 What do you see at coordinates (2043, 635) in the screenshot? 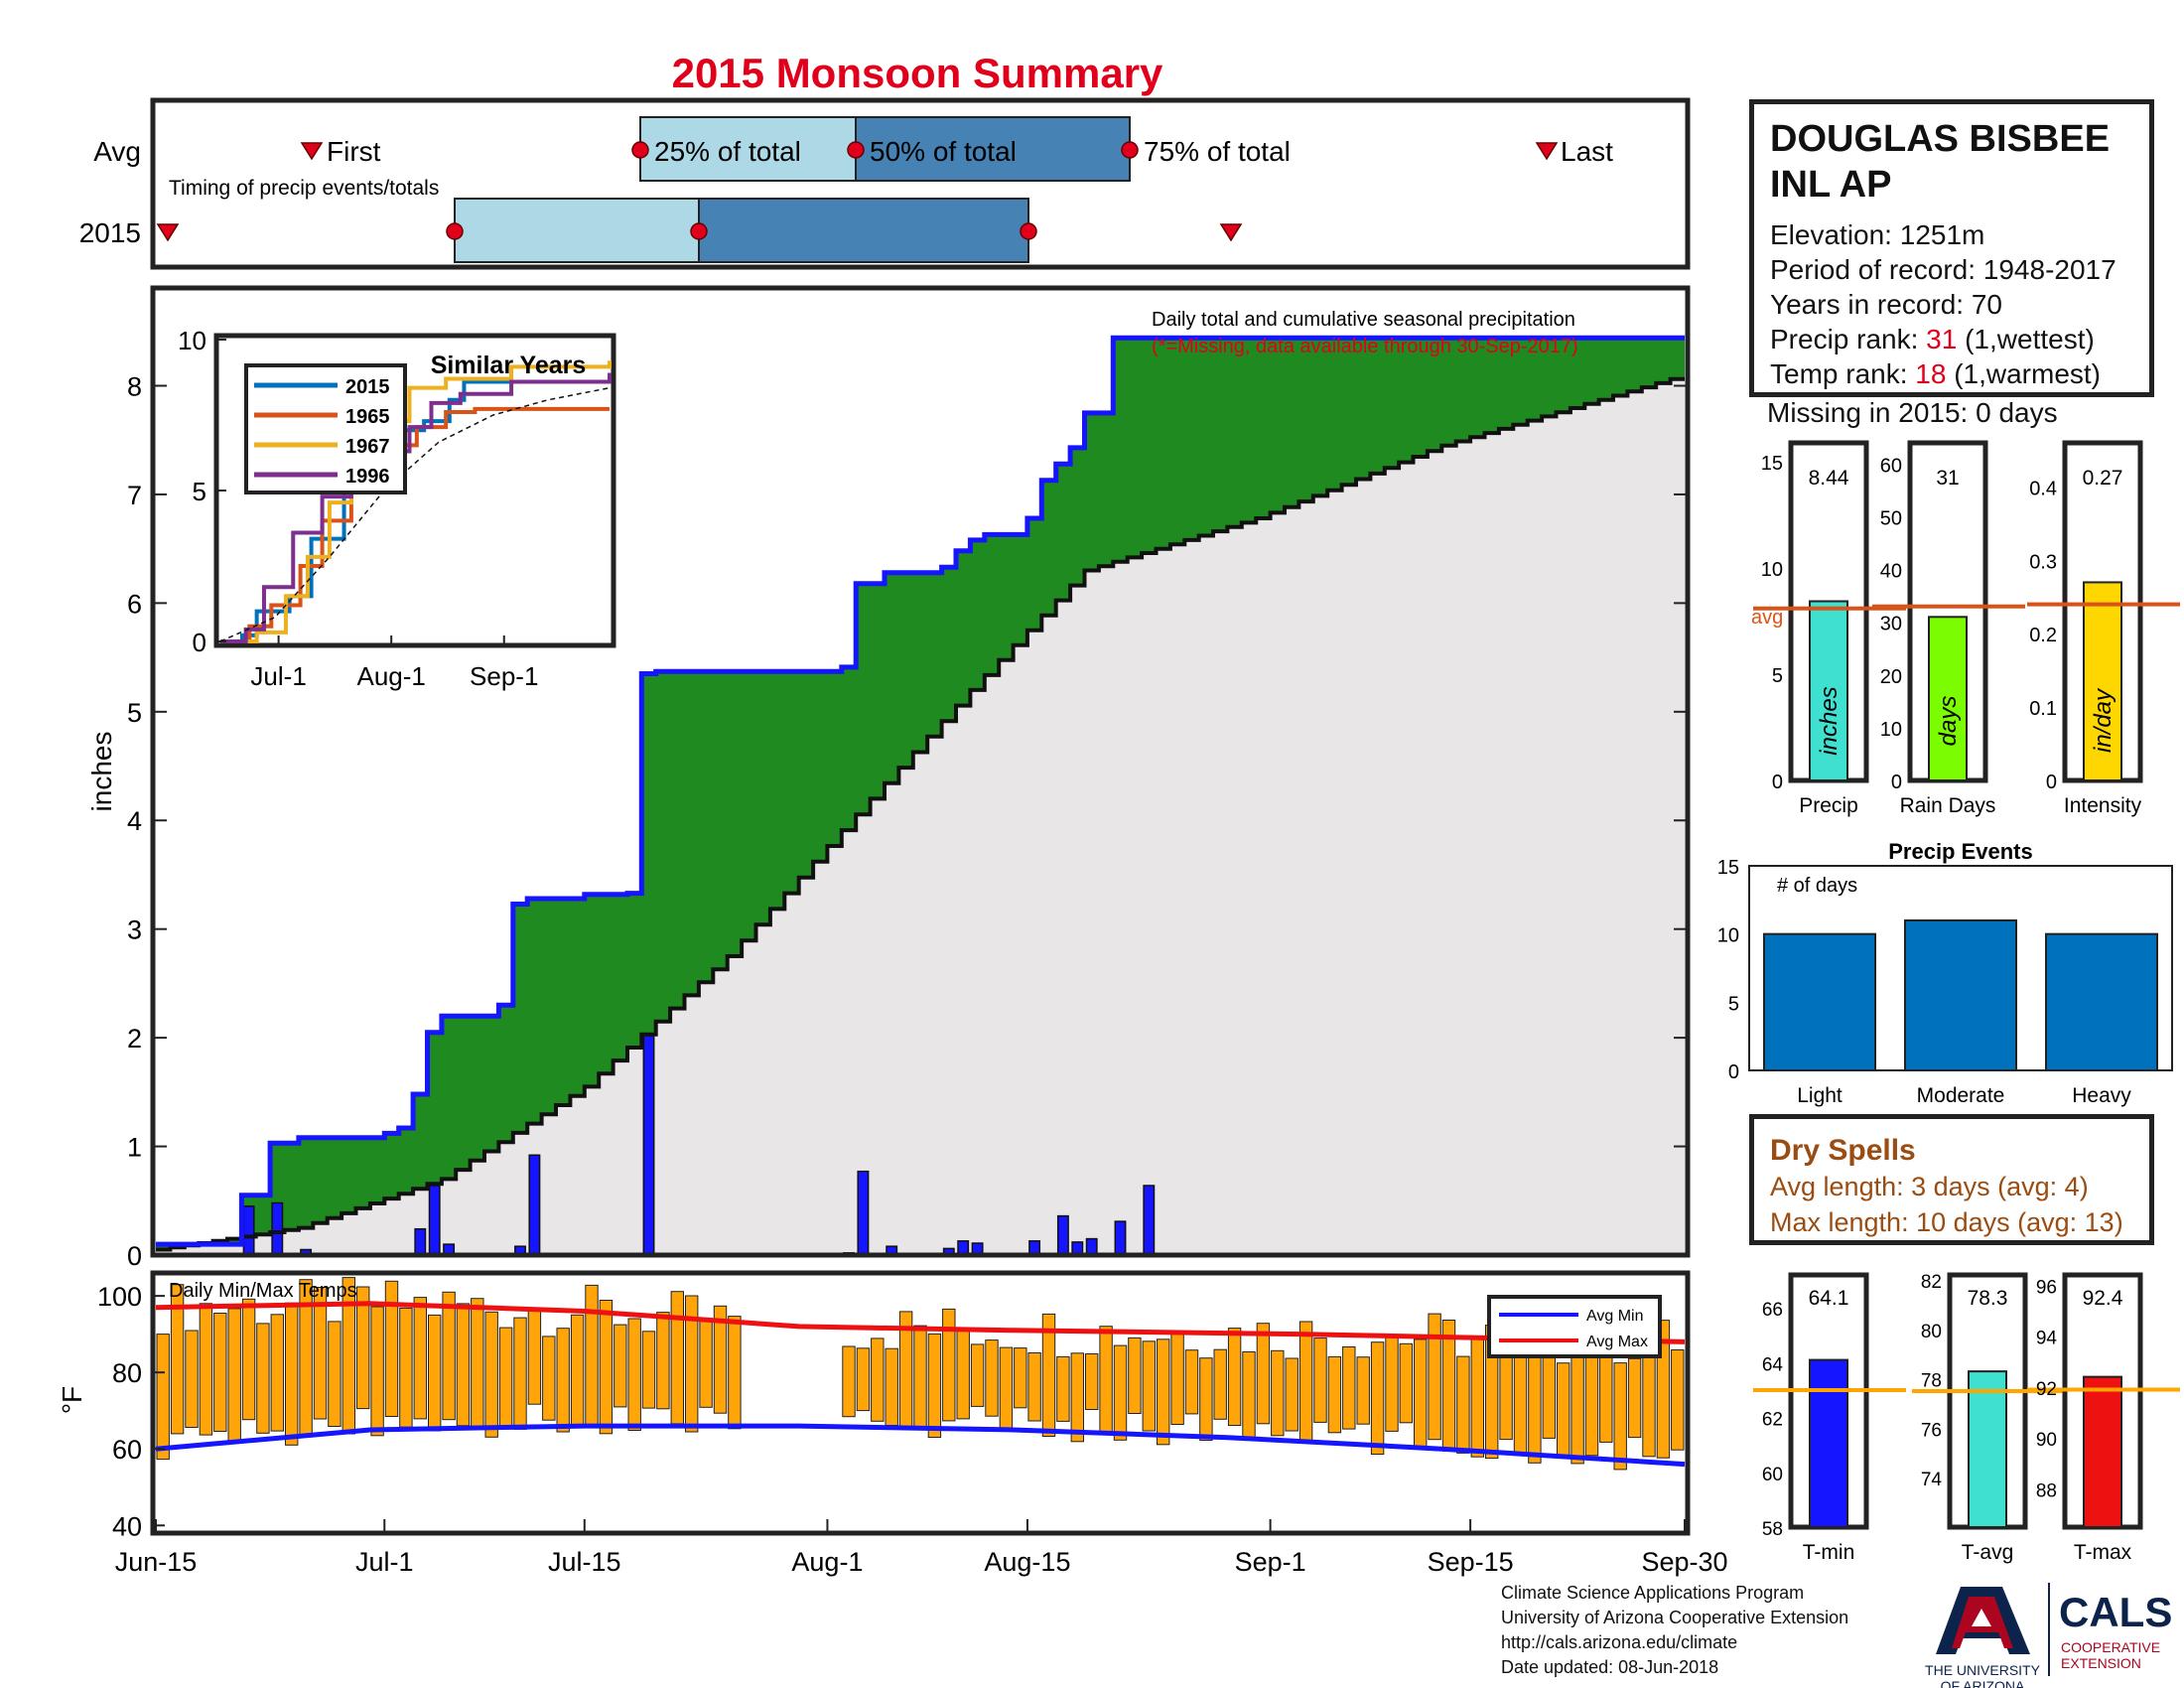
I see `side-ytick-label: 0.2` at bounding box center [2043, 635].